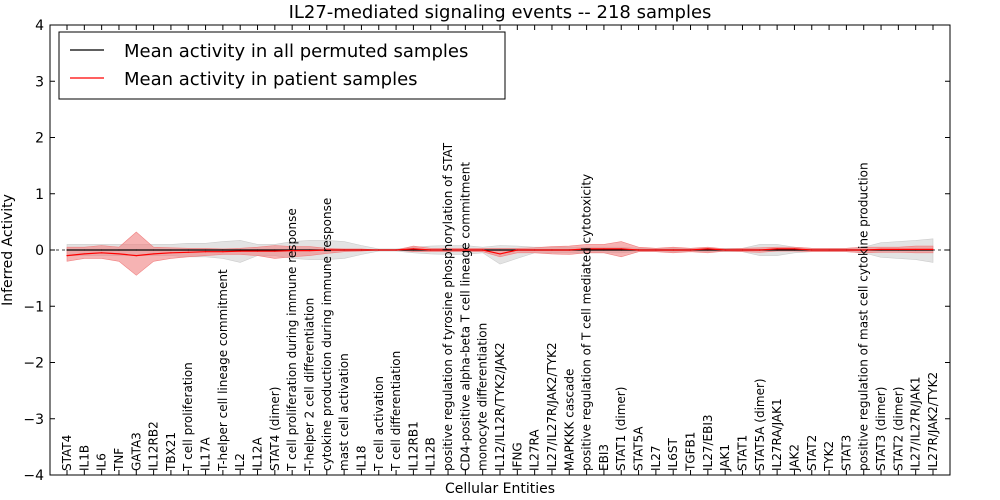  I want to click on x-tick-label: GATA3, so click(136, 451).